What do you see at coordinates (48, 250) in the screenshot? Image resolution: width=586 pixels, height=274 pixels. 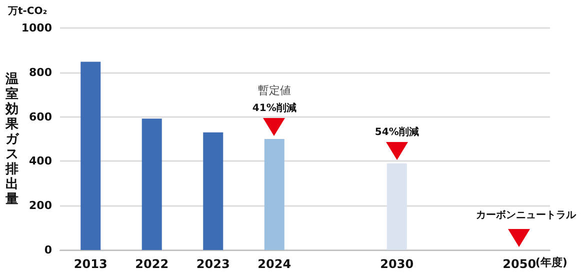 I see `y-tick-label: 0` at bounding box center [48, 250].